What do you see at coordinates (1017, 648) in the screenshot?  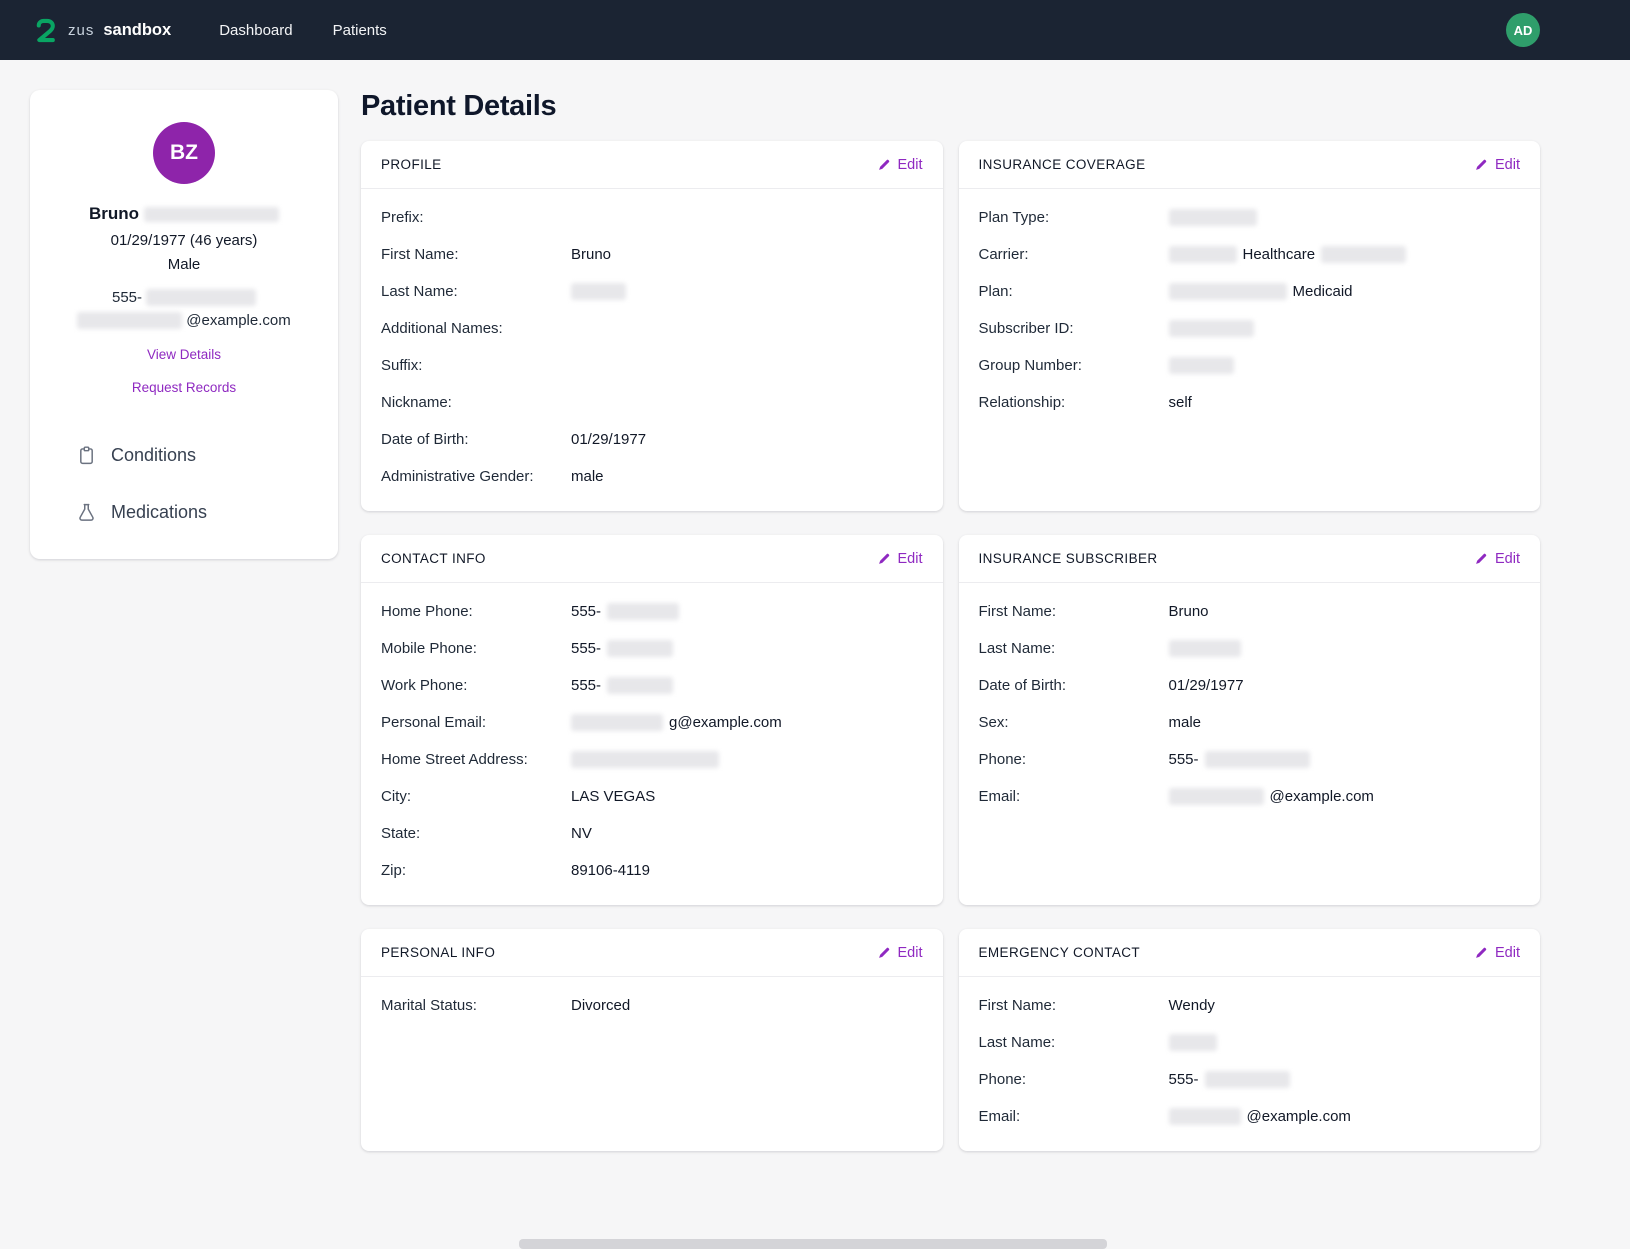 I see `field-label: Last Name:` at bounding box center [1017, 648].